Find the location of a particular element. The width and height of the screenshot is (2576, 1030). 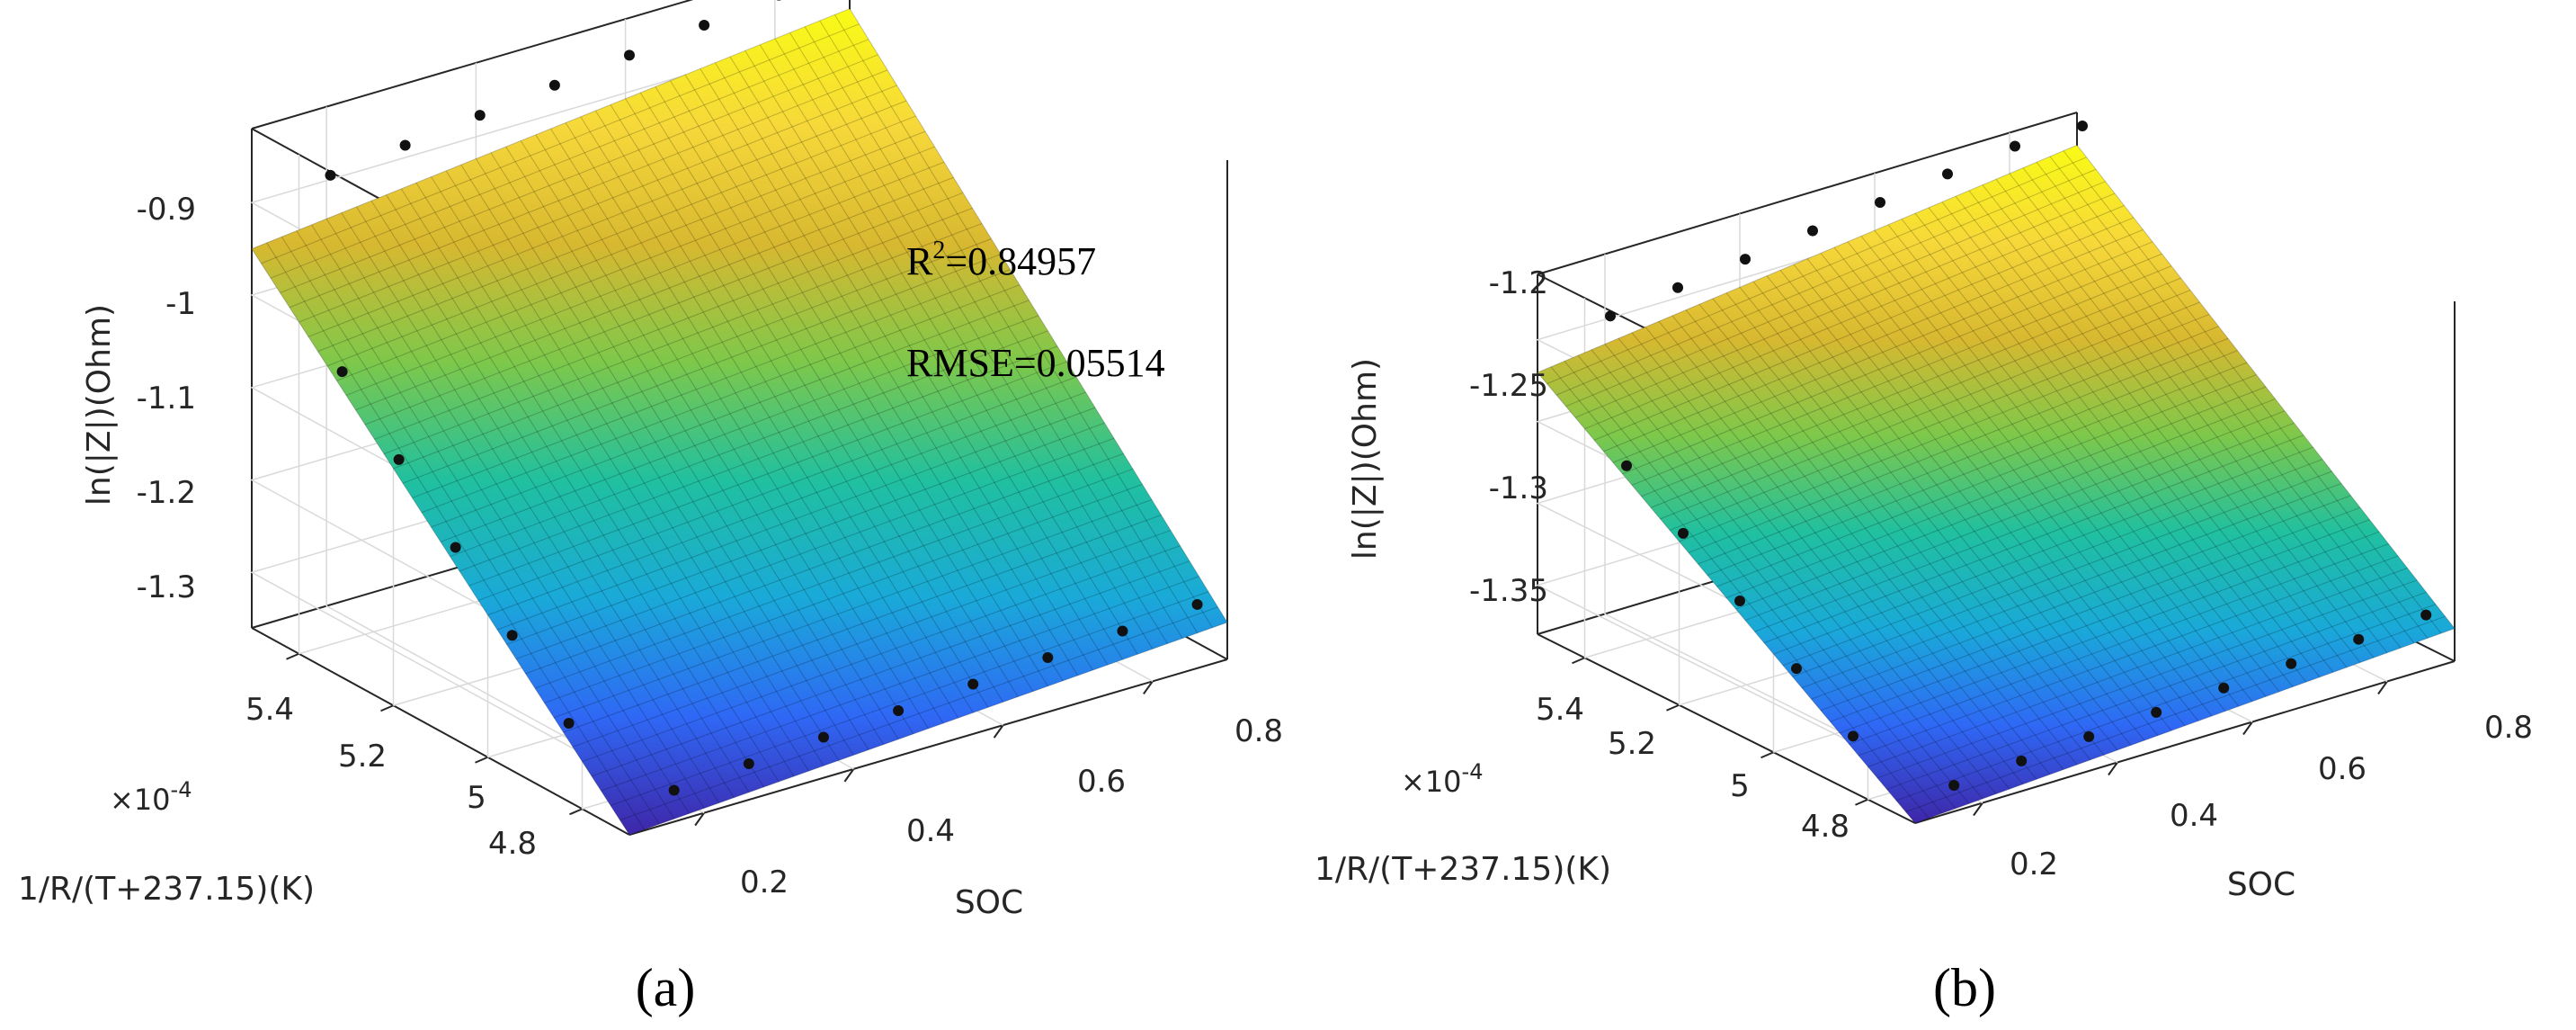

b-box-edge is located at coordinates (1808, 193).